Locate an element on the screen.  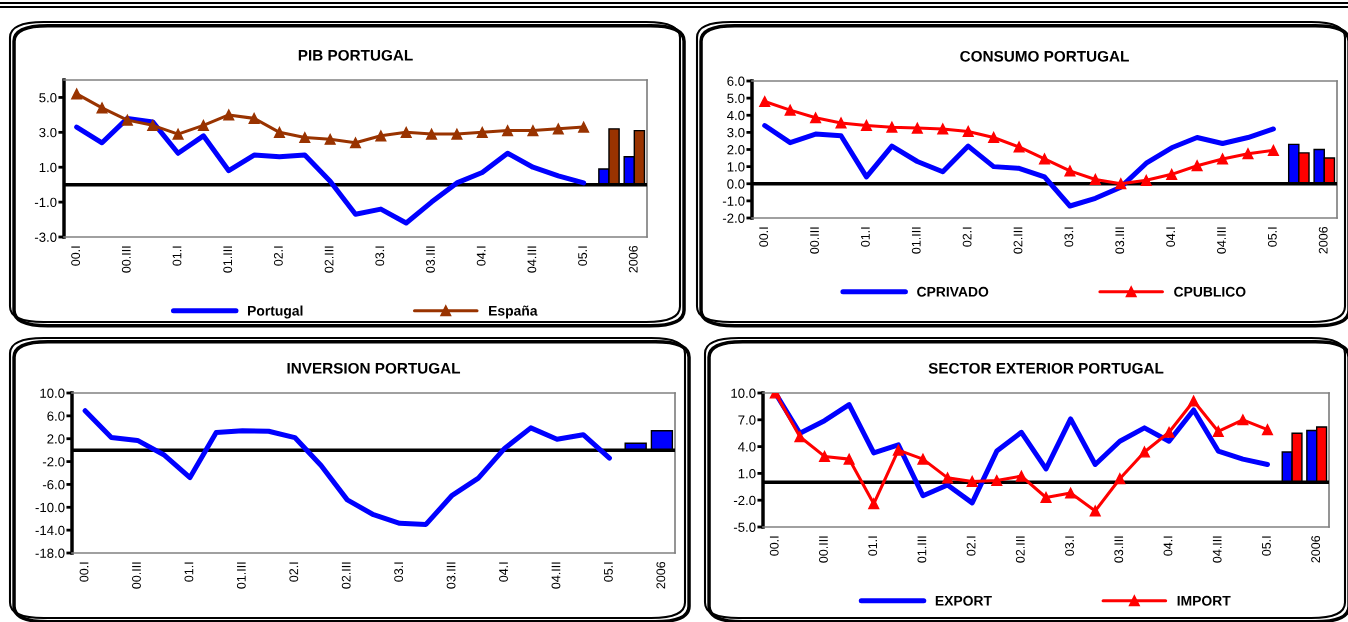
y-tick-label: -10.0 is located at coordinates (50, 507).